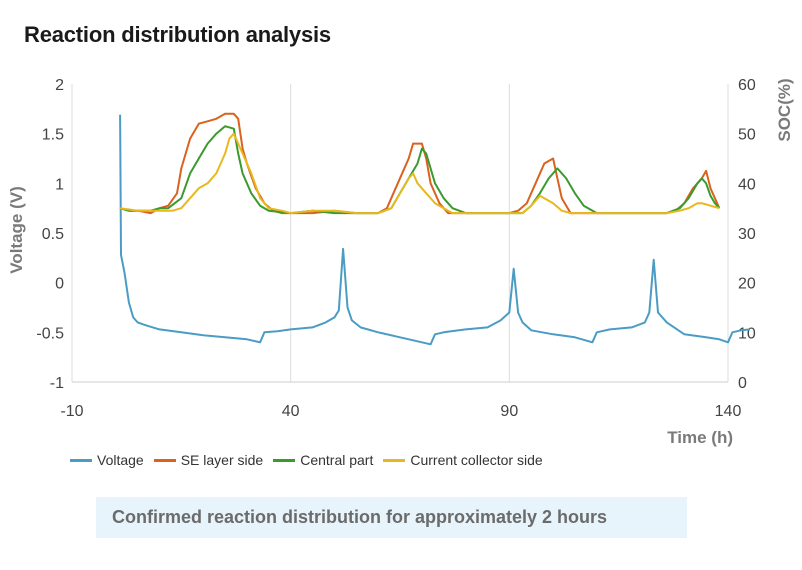 The width and height of the screenshot is (802, 570). I want to click on y-tick-label: 0, so click(59, 284).